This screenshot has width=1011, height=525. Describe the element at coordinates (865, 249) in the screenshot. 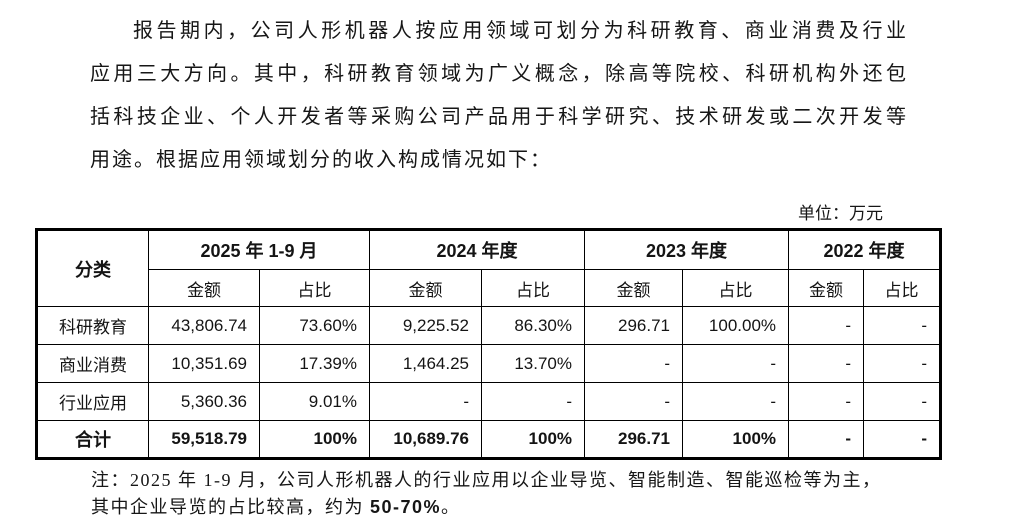

I see `header-period-2022: 2022 年度` at that location.